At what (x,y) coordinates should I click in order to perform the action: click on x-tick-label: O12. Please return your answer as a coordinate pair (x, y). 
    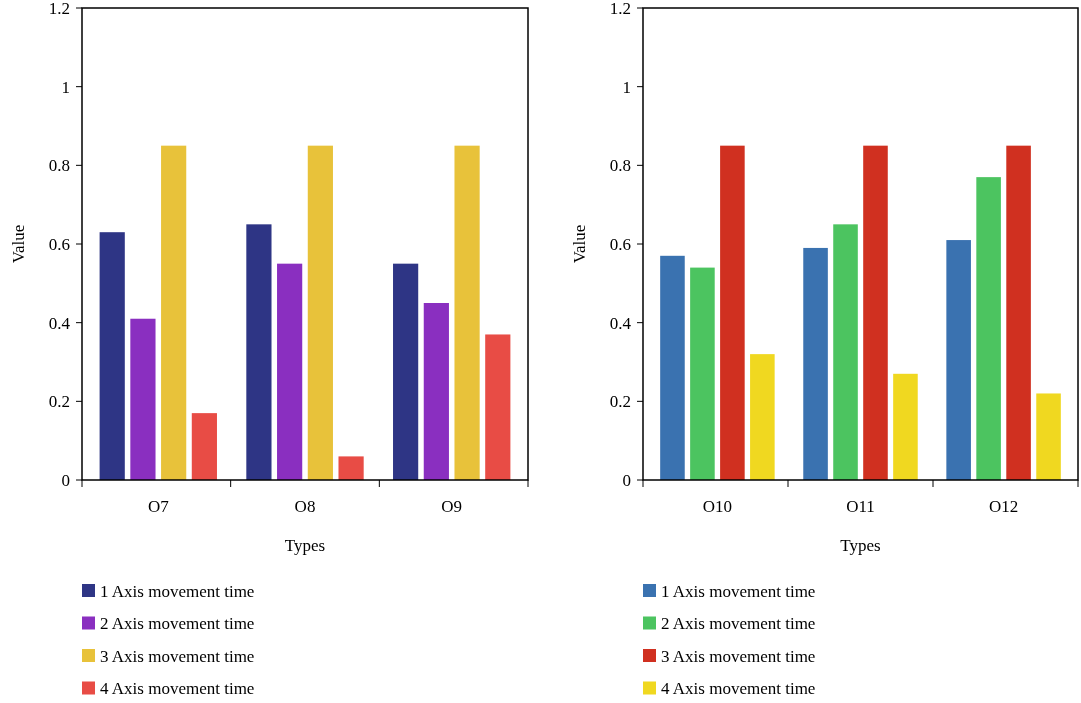
    Looking at the image, I should click on (1003, 506).